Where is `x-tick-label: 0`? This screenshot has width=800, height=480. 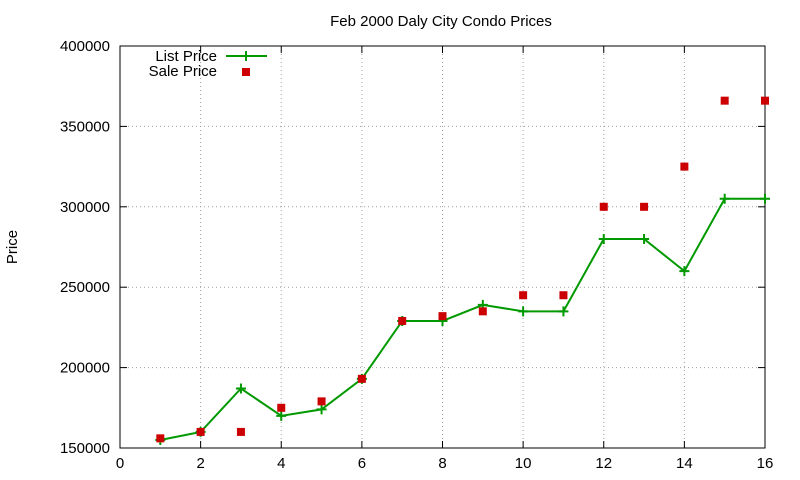
x-tick-label: 0 is located at coordinates (120, 463).